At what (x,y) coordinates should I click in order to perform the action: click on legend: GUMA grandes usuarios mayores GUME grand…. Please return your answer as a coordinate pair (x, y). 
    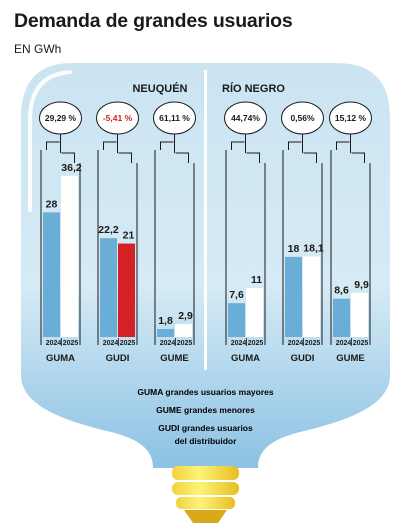
    Looking at the image, I should click on (205, 416).